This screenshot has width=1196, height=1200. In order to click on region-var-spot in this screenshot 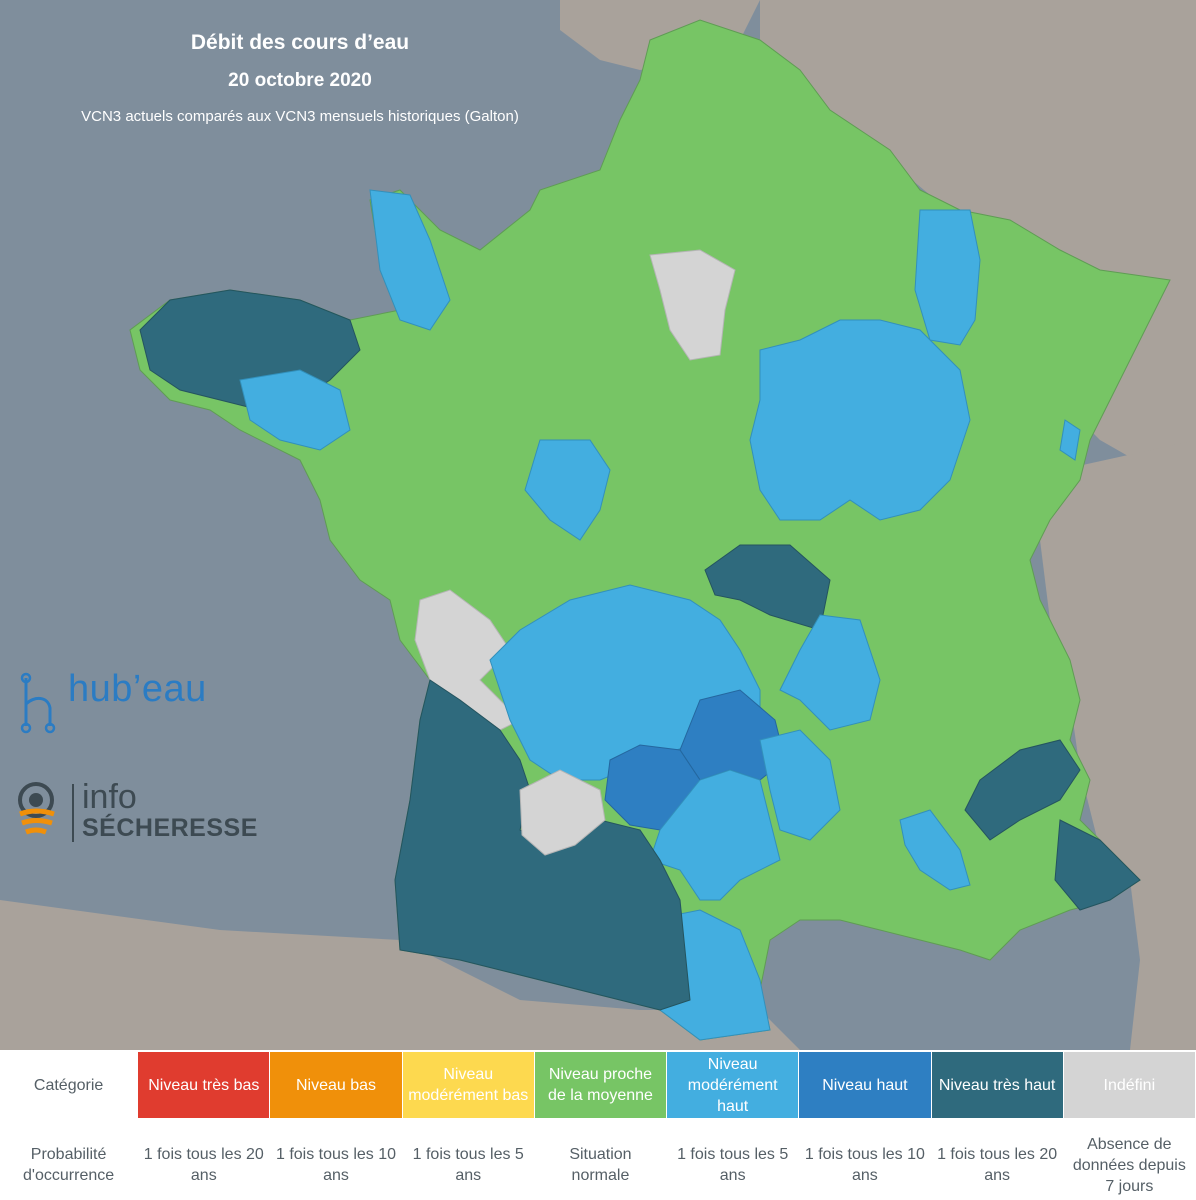, I will do `click(935, 850)`.